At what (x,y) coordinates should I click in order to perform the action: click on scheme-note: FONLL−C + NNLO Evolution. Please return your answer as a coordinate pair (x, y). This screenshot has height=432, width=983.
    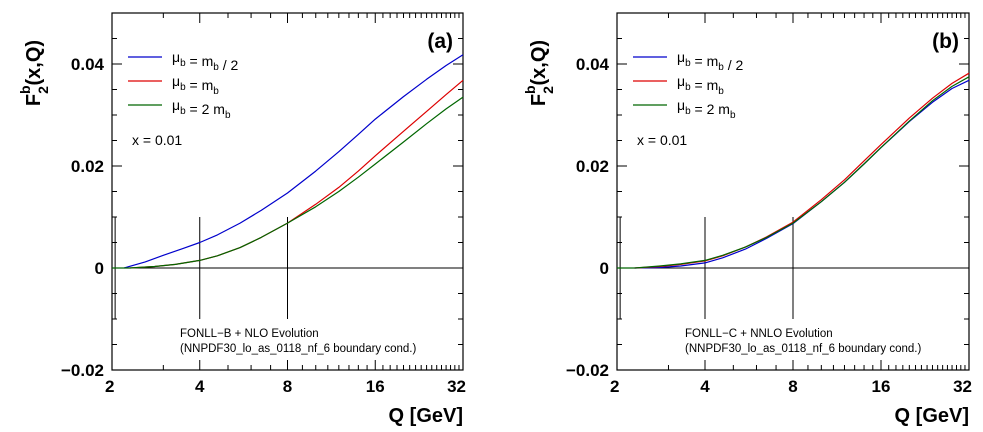
    Looking at the image, I should click on (759, 334).